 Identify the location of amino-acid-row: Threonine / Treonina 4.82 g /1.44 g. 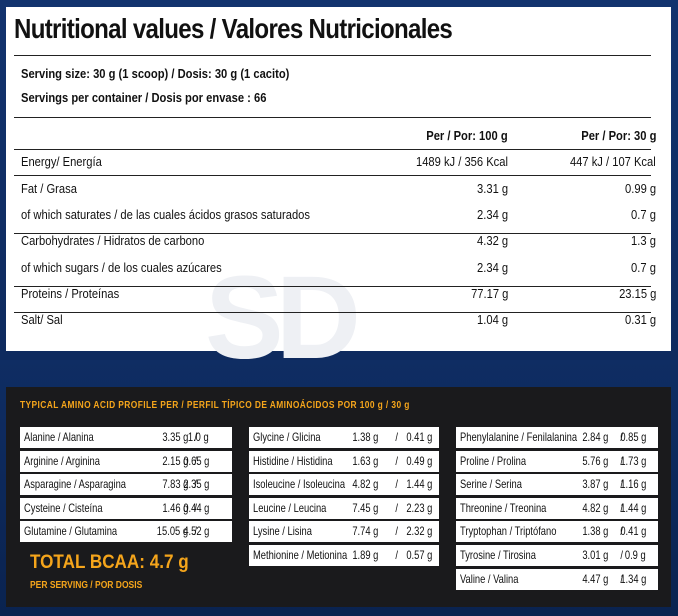
(557, 508).